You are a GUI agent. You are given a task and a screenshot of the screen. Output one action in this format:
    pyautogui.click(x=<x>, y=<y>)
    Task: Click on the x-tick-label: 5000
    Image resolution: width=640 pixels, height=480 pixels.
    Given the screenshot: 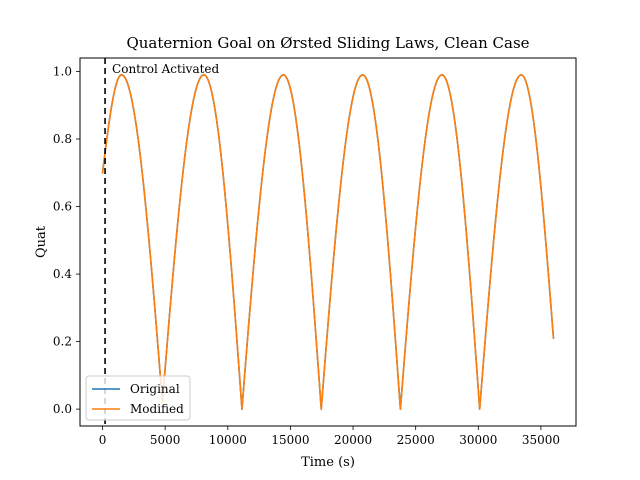 What is the action you would take?
    pyautogui.click(x=165, y=440)
    